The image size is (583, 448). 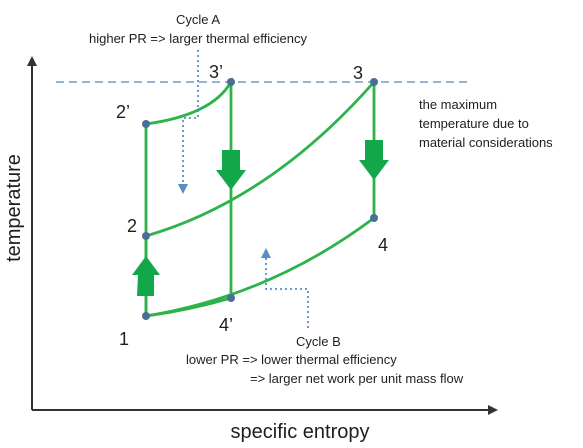 What do you see at coordinates (231, 170) in the screenshot?
I see `expansion-arrow-a` at bounding box center [231, 170].